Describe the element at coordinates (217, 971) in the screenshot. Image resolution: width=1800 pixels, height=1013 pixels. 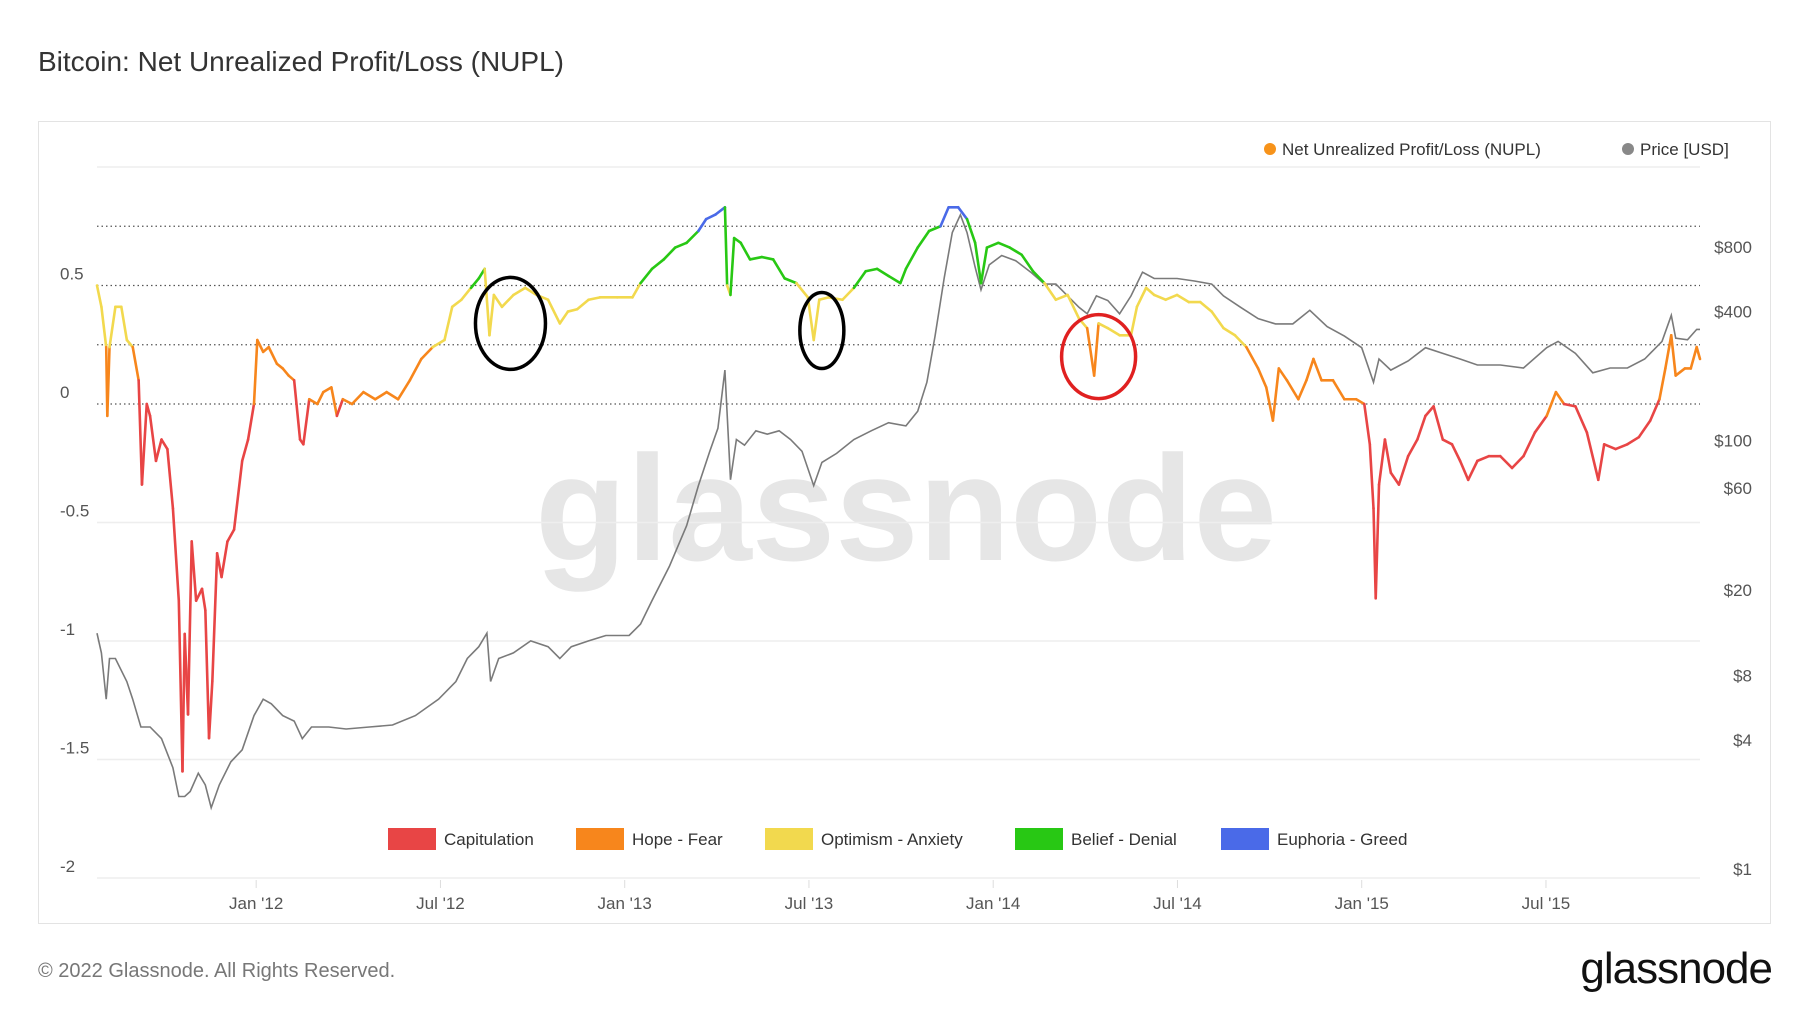
I see `copyright: © 2022 Glassnode. All Rights Reserved.` at that location.